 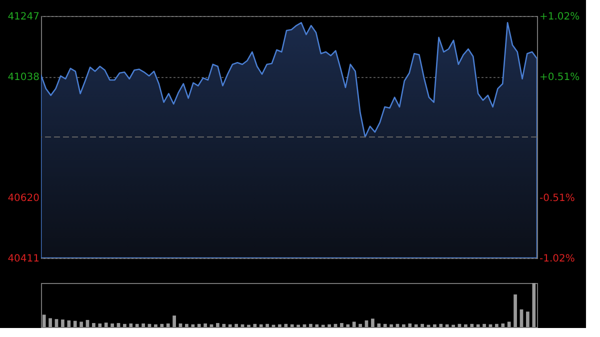 What do you see at coordinates (24, 259) in the screenshot?
I see `y-tick-label: 40411` at bounding box center [24, 259].